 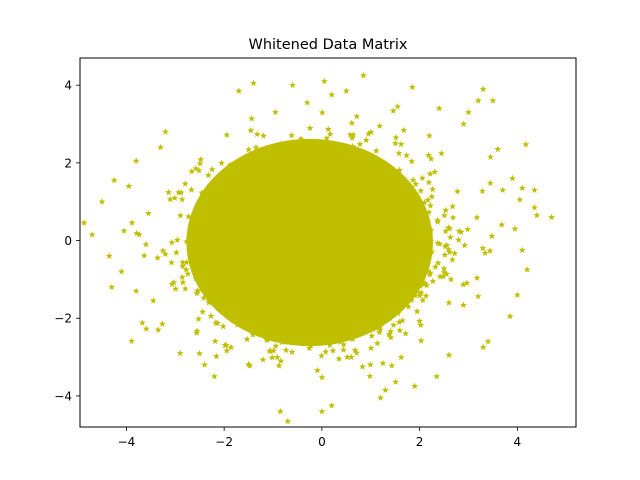 I want to click on y-tick-label: −2, so click(x=63, y=319).